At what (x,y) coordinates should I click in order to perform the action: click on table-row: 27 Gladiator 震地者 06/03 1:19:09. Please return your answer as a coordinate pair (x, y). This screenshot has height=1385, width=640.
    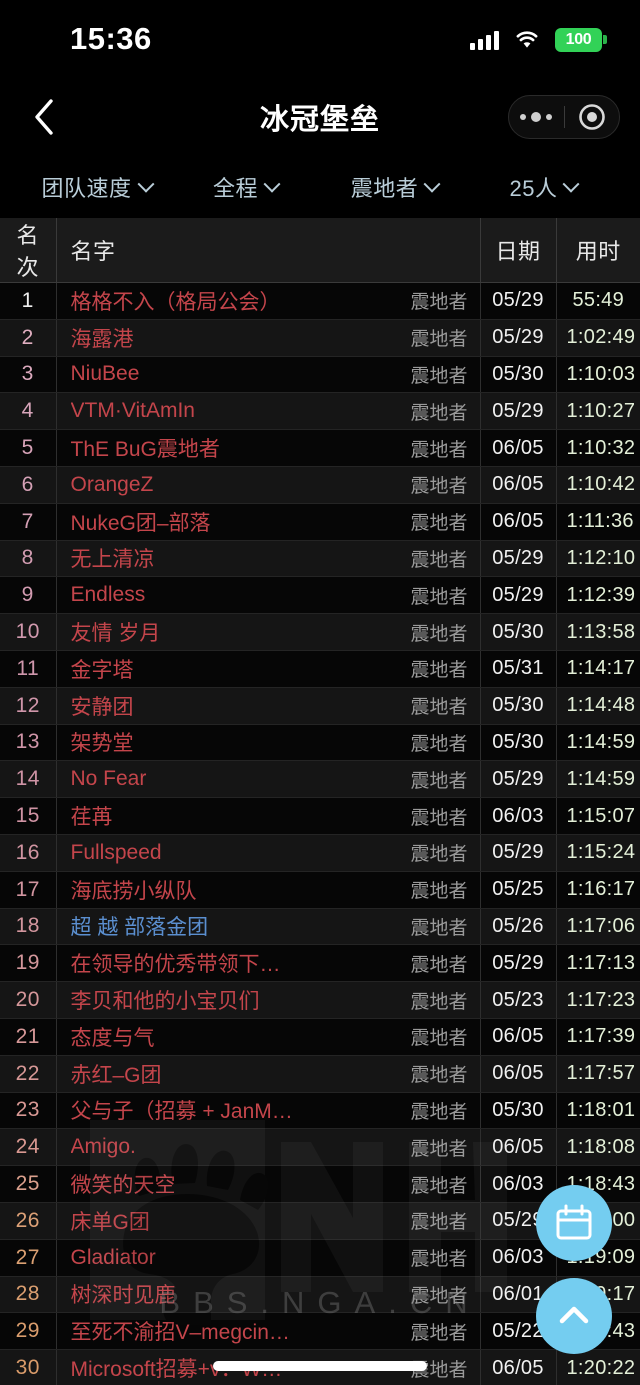
    Looking at the image, I should click on (320, 1258).